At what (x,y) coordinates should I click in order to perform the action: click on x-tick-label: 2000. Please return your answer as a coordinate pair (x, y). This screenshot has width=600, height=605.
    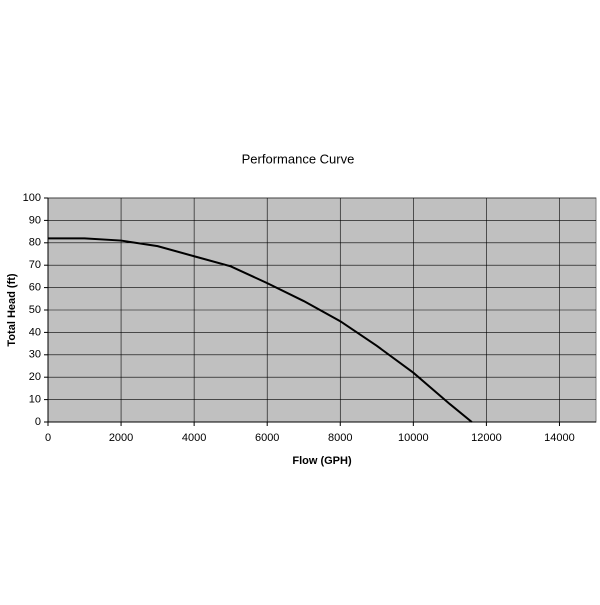
    Looking at the image, I should click on (121, 438).